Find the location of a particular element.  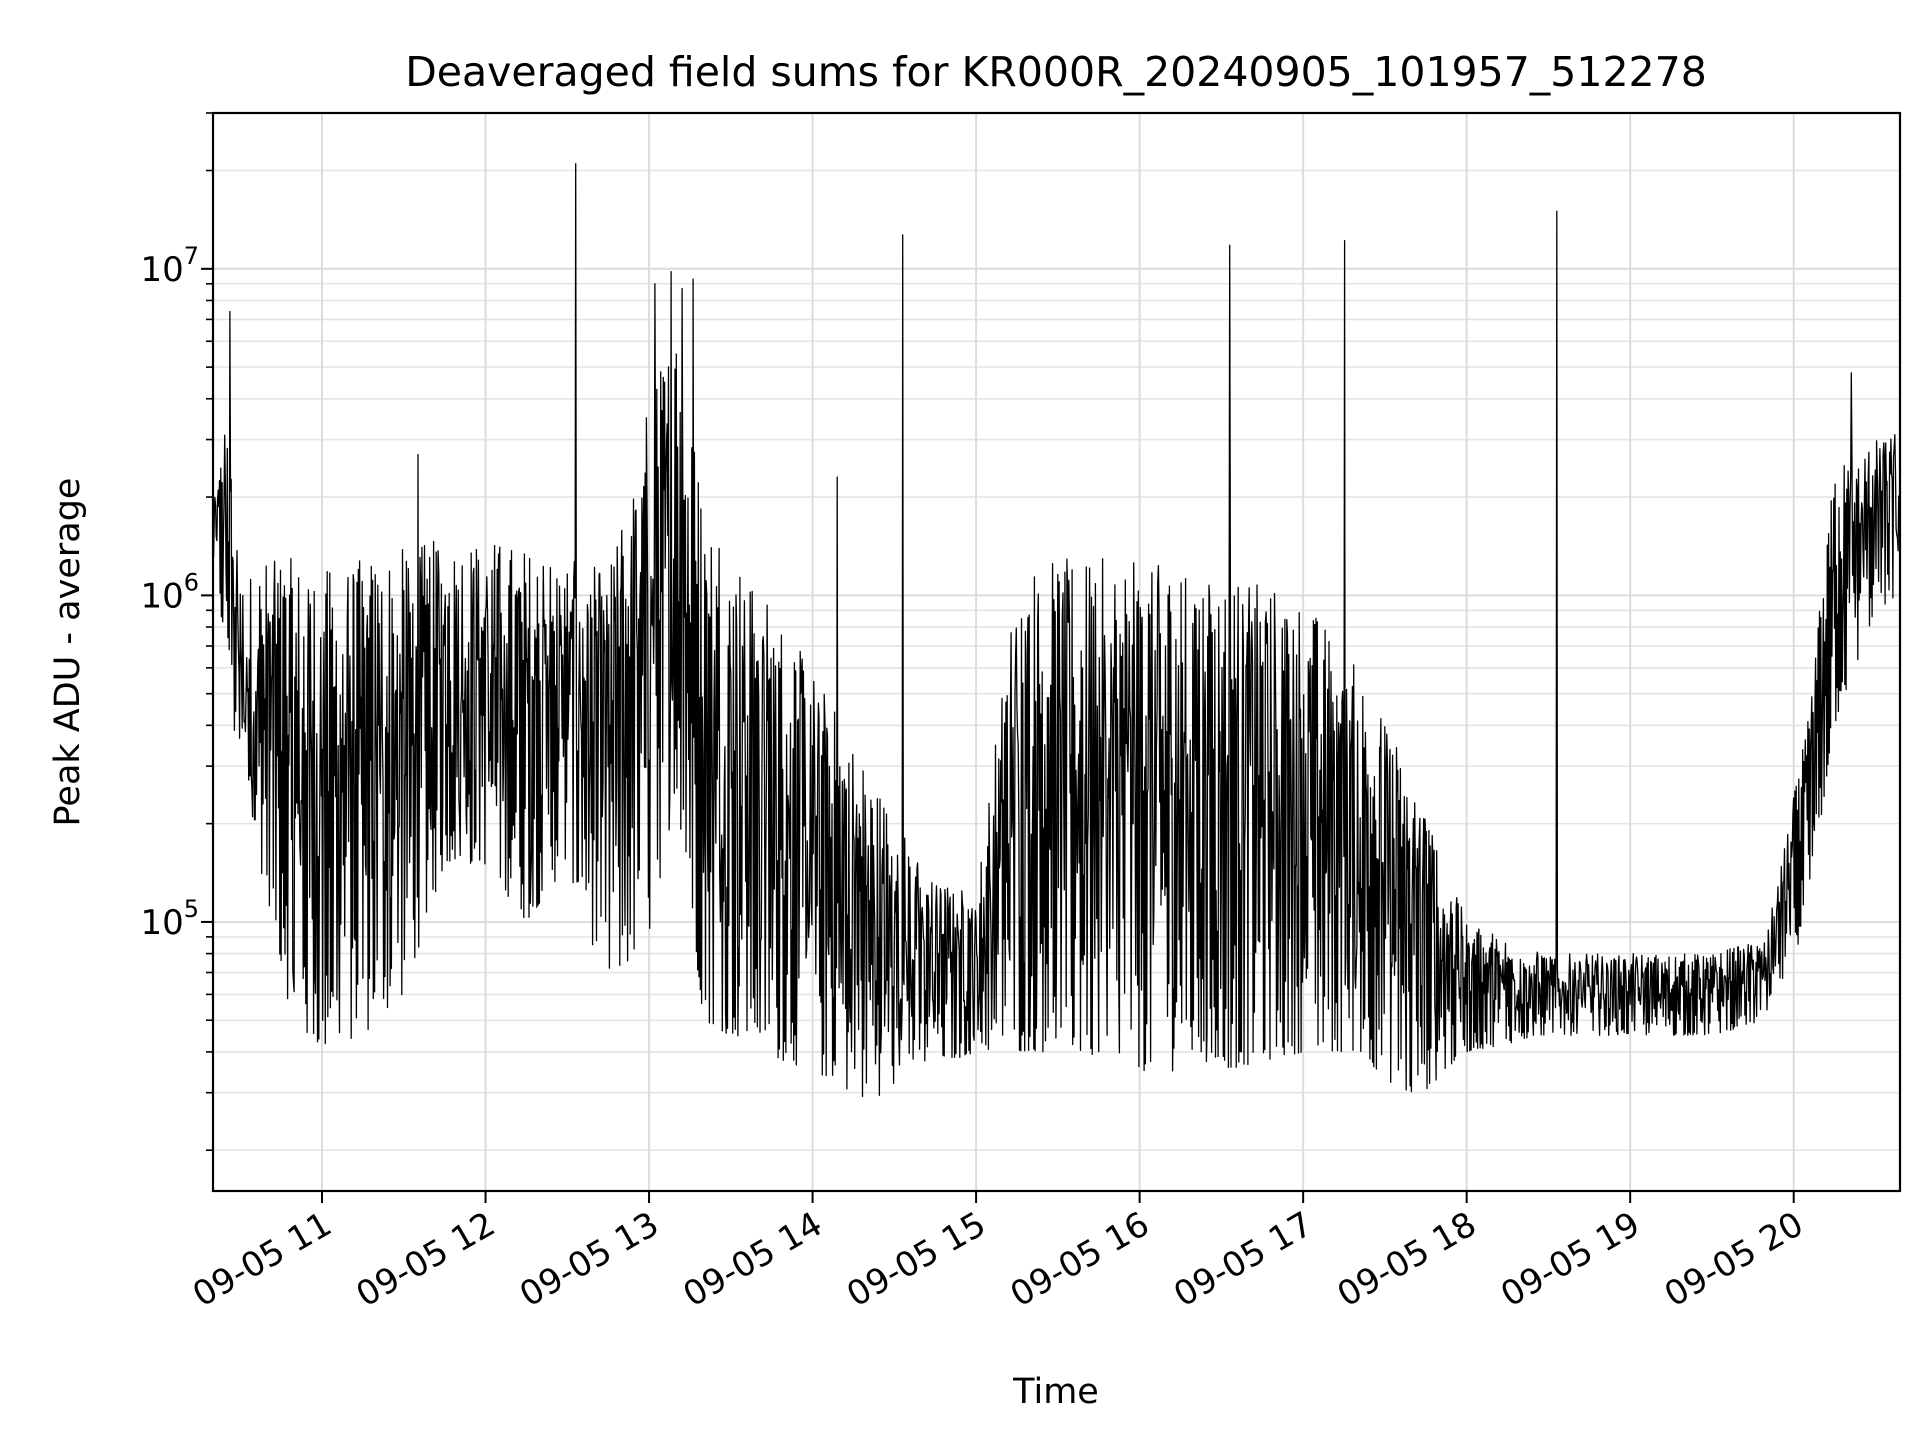

y-axis-label: Peak ADU - average is located at coordinates (68, 652).